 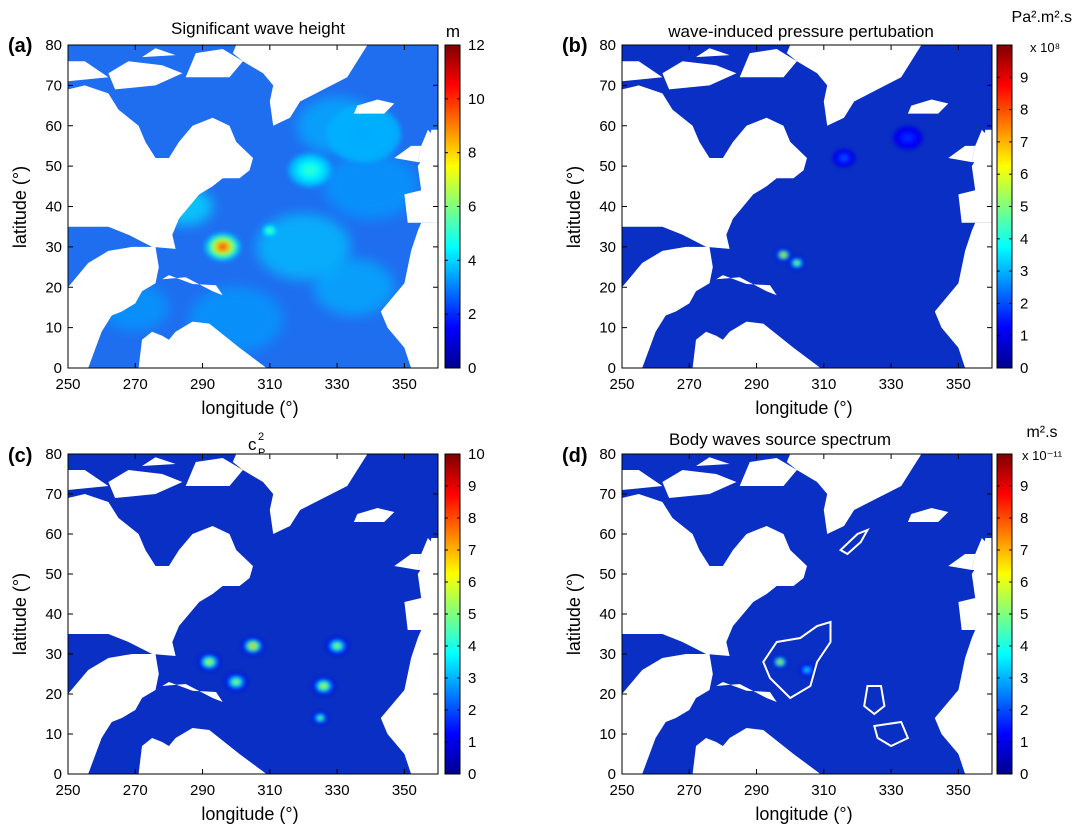 I want to click on y-tick-label: 40, so click(x=607, y=207).